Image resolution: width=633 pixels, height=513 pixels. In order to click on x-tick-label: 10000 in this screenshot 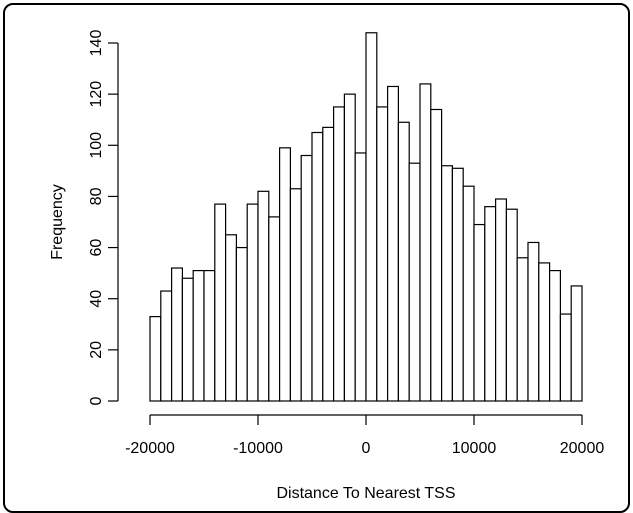, I will do `click(474, 448)`.